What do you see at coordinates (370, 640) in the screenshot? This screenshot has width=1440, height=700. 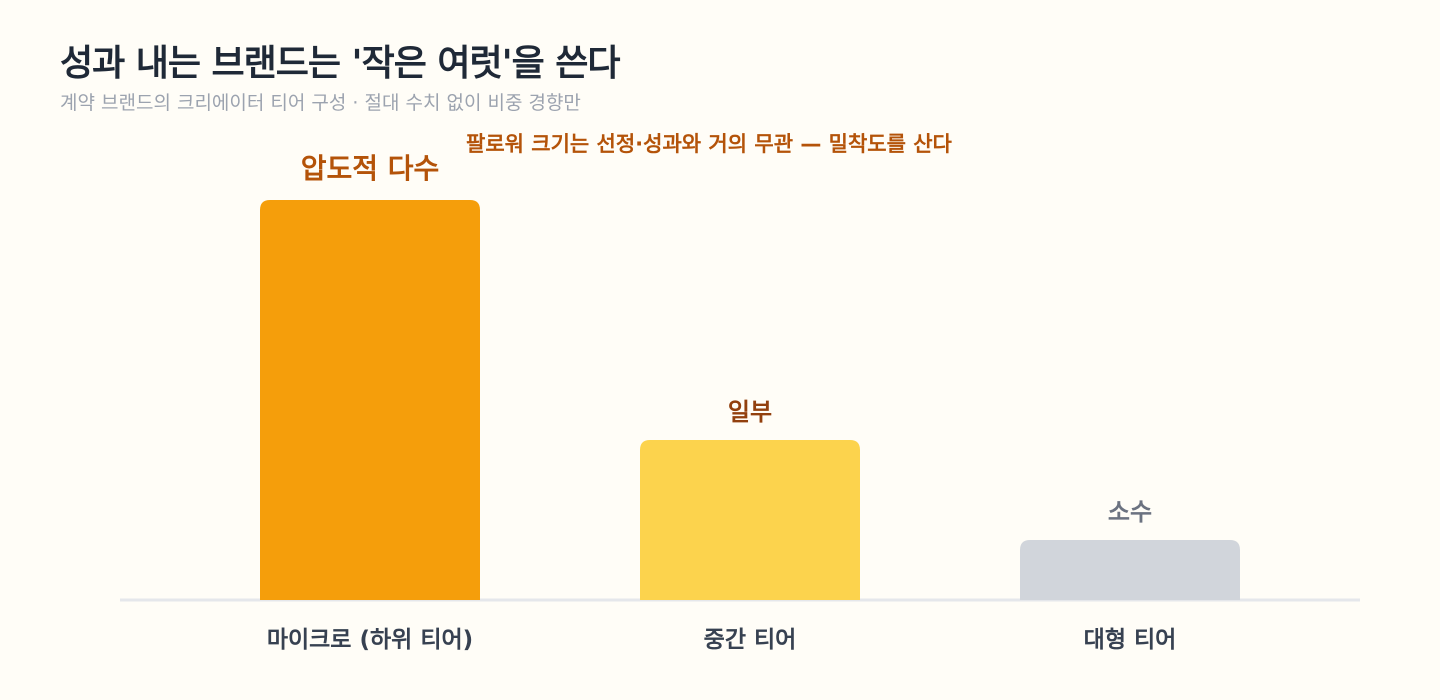 I see `category-label-1: 마이크로 (하위 티어)` at bounding box center [370, 640].